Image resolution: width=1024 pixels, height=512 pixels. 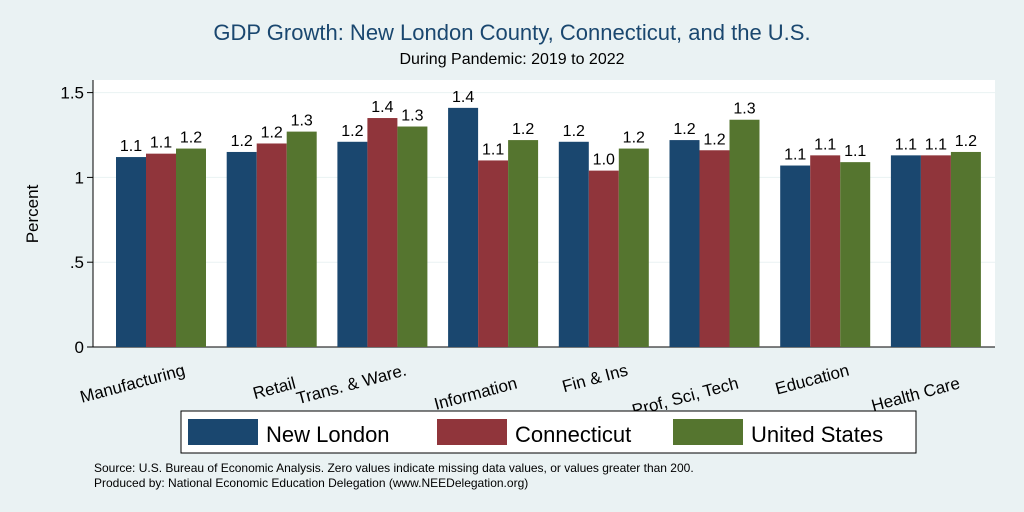 What do you see at coordinates (817, 434) in the screenshot?
I see `legend-label: United States` at bounding box center [817, 434].